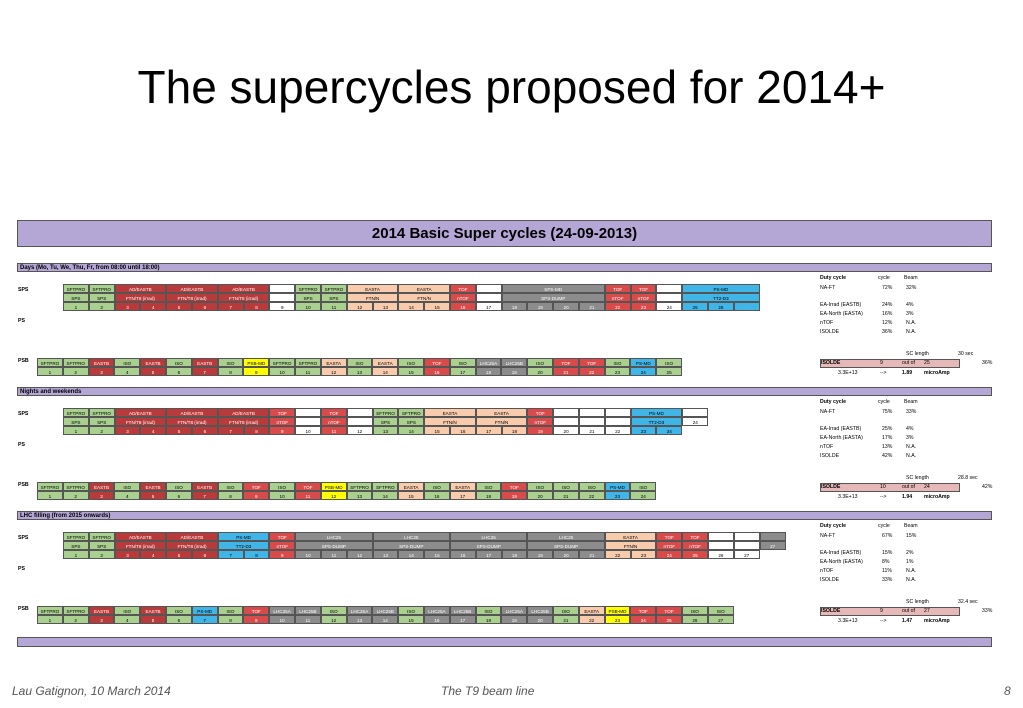  What do you see at coordinates (827, 323) in the screenshot?
I see `summary-label: nTOF` at bounding box center [827, 323].